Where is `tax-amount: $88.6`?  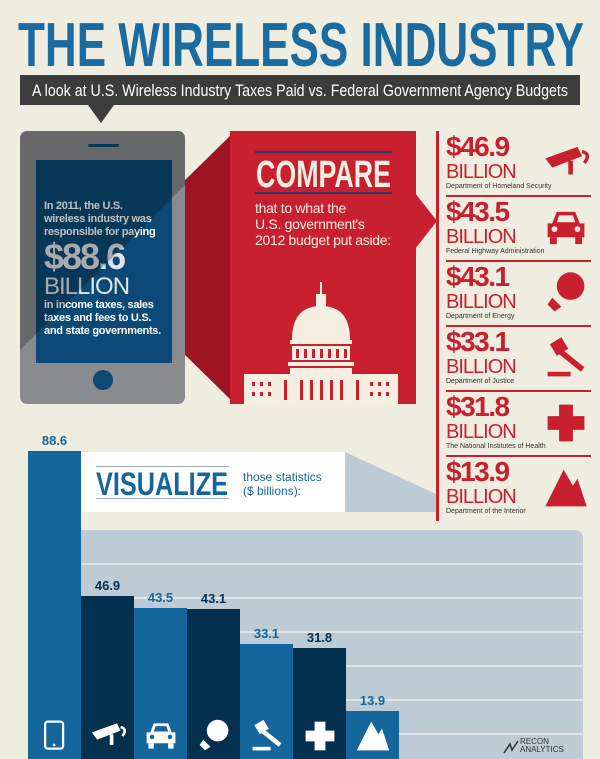
tax-amount: $88.6 is located at coordinates (85, 256).